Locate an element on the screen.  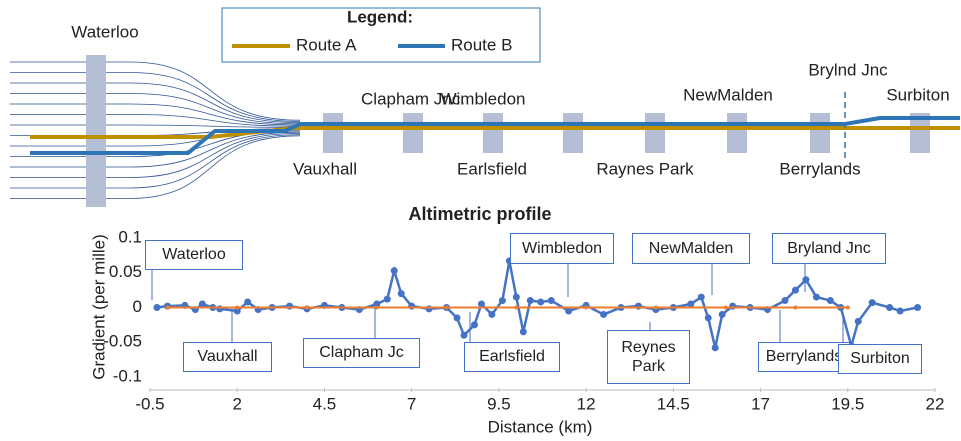
x-tick-label: 19.5 is located at coordinates (847, 403).